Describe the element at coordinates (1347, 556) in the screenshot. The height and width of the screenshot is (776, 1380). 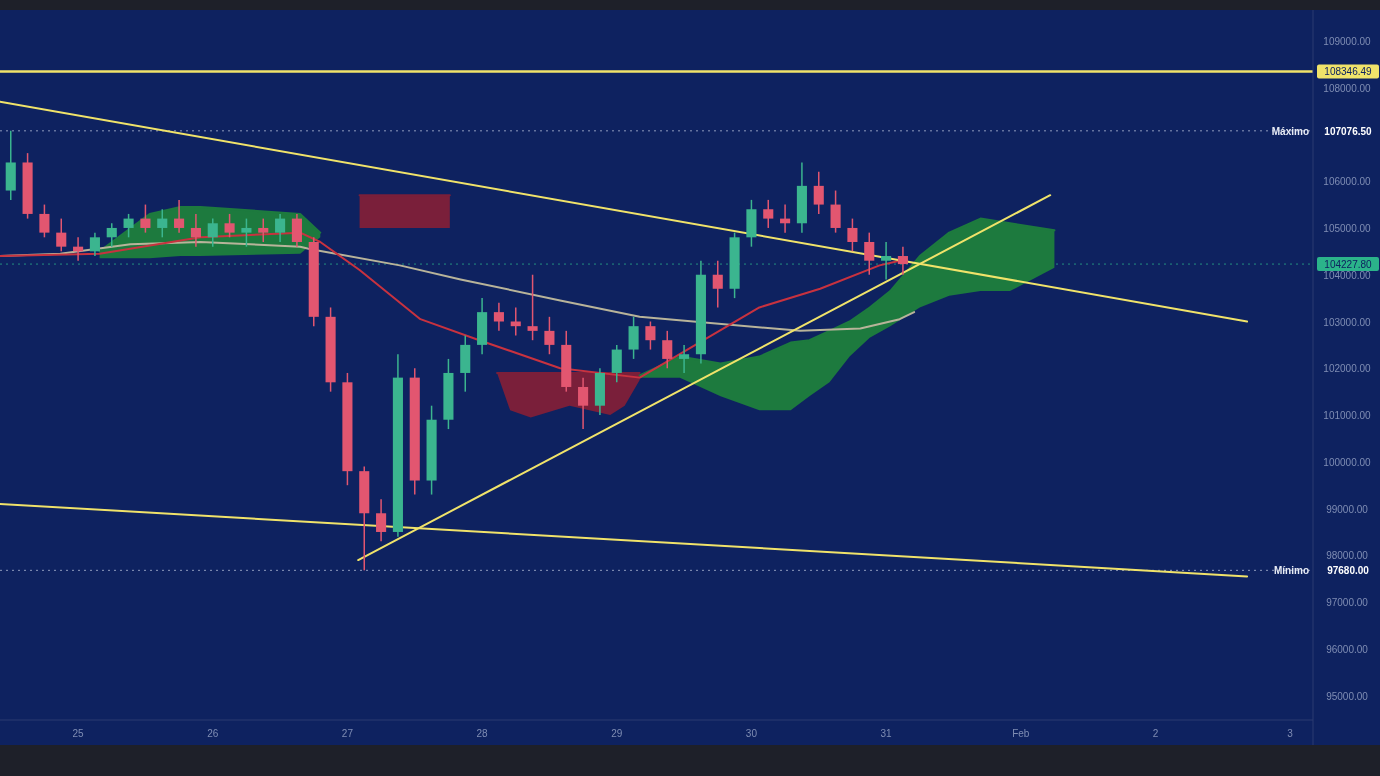
I see `y-tick-label: 98000.00` at that location.